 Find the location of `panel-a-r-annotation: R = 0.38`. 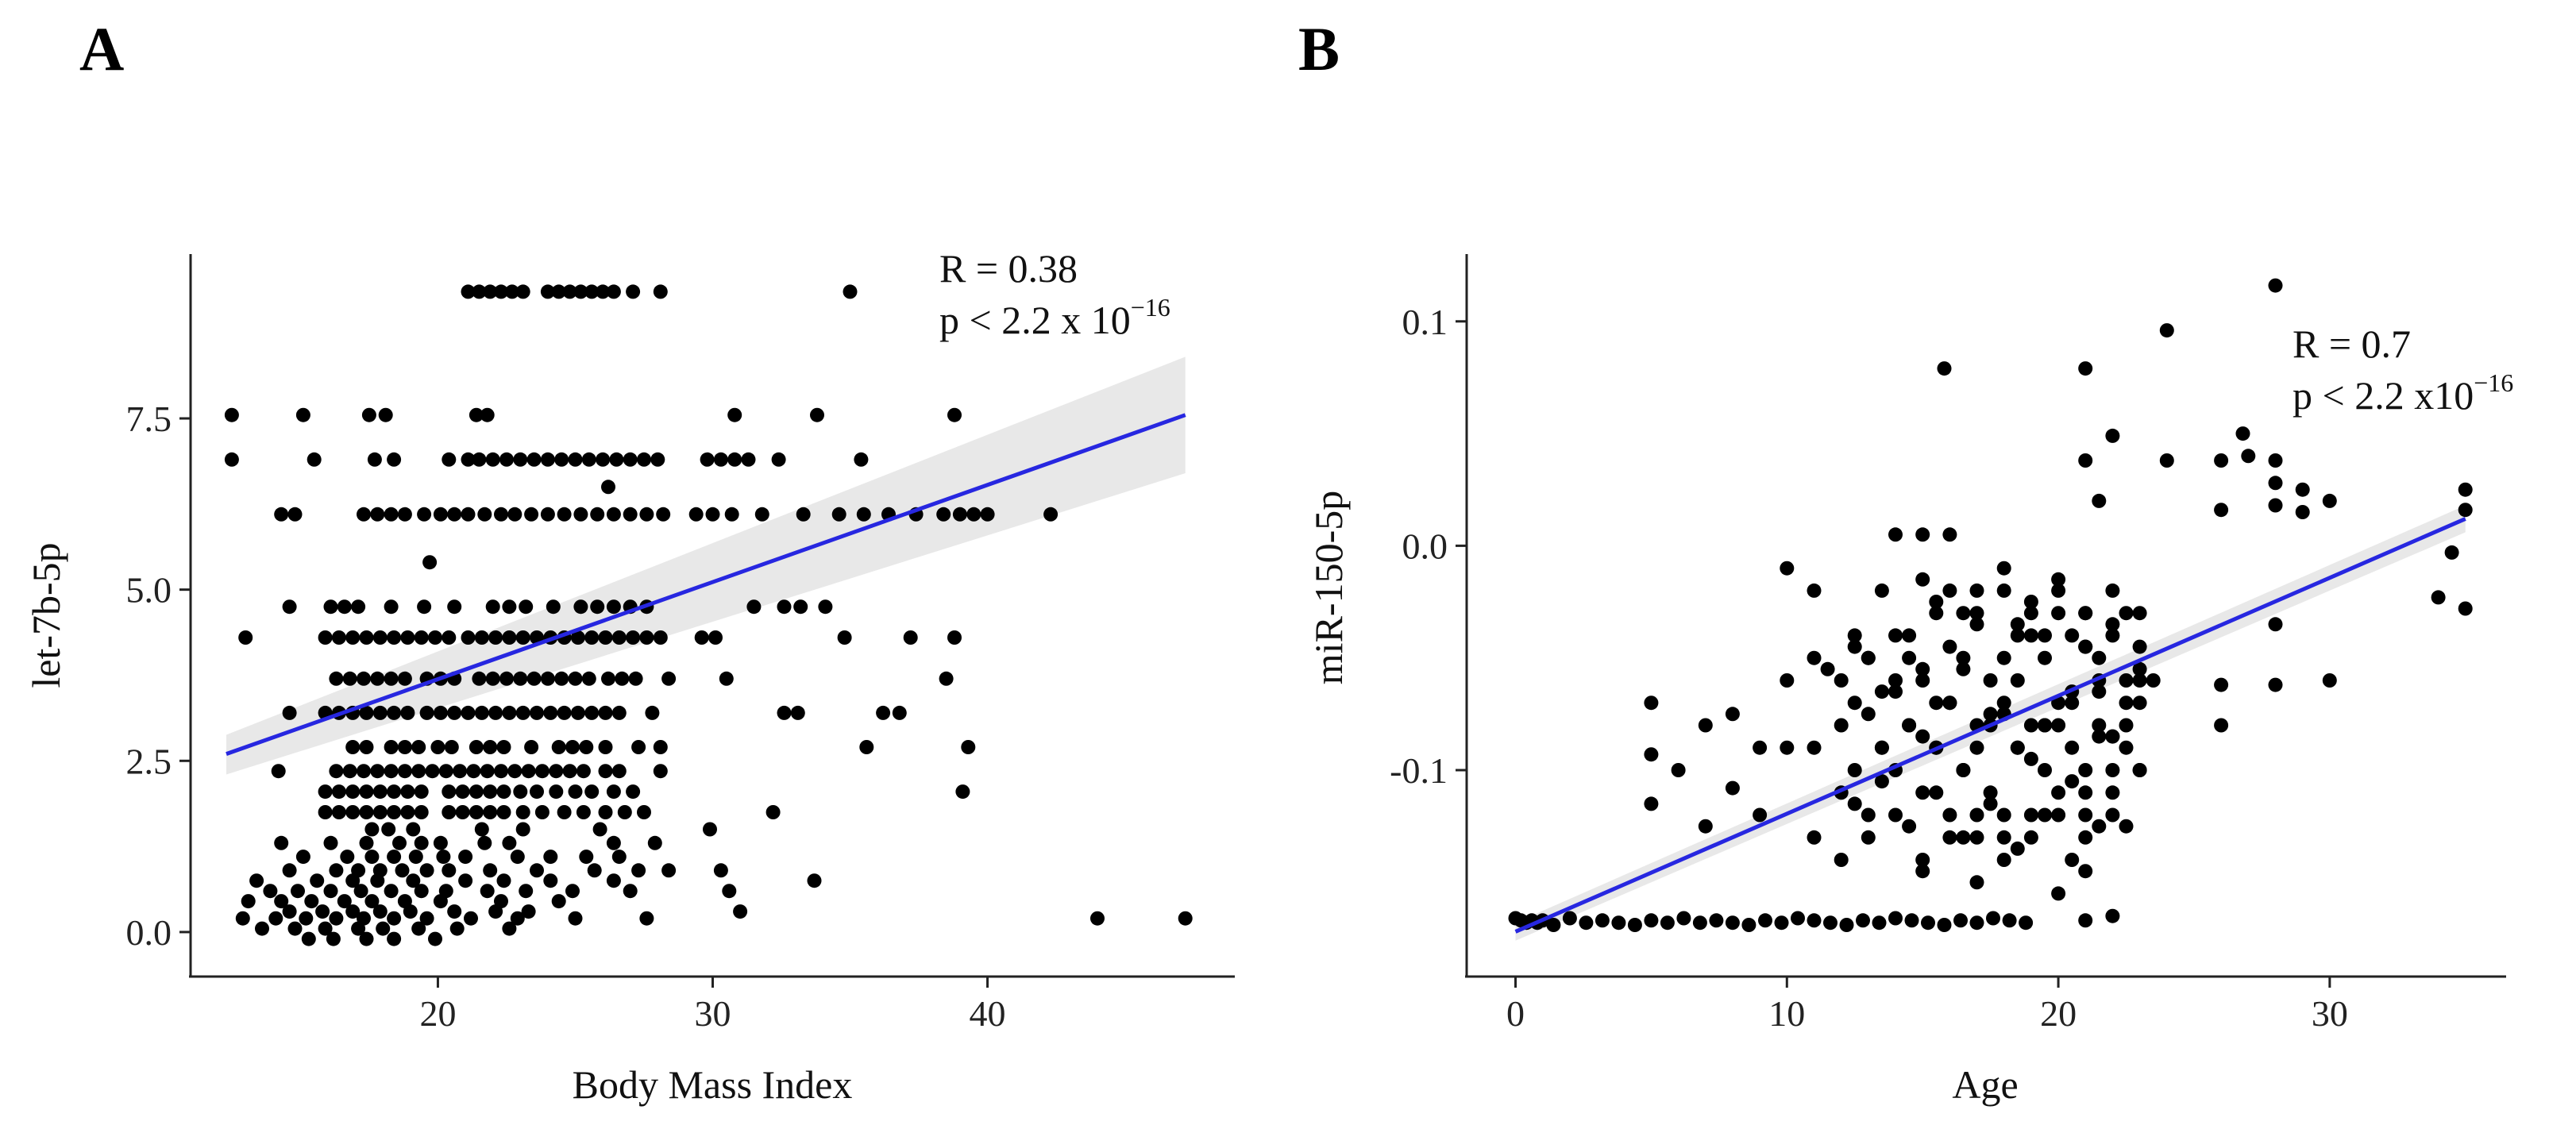

panel-a-r-annotation: R = 0.38 is located at coordinates (1008, 268).